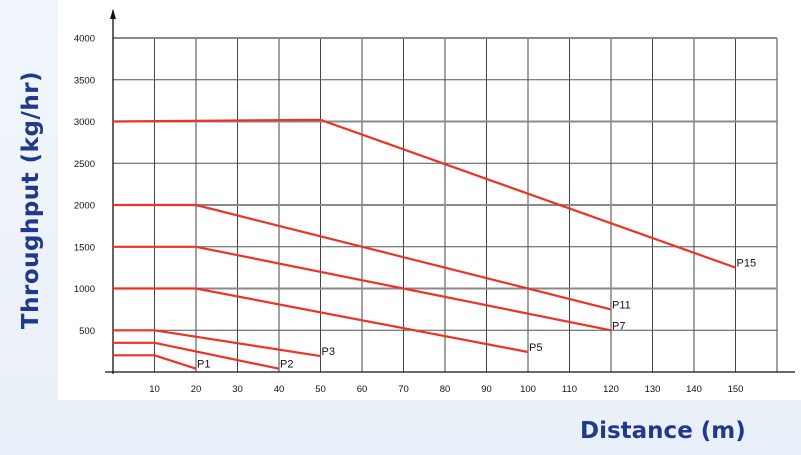  I want to click on x-tick-label: 120, so click(611, 389).